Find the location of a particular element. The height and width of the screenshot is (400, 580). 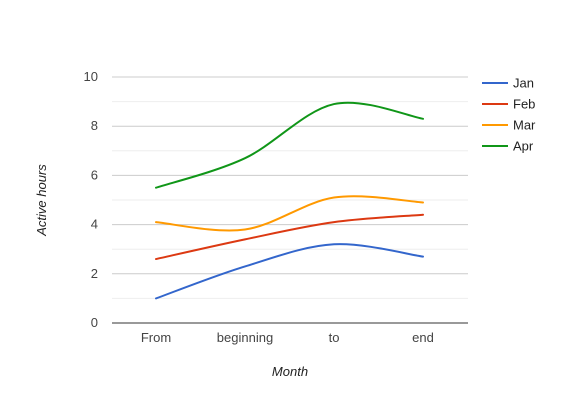

series-line-feb is located at coordinates (289, 237).